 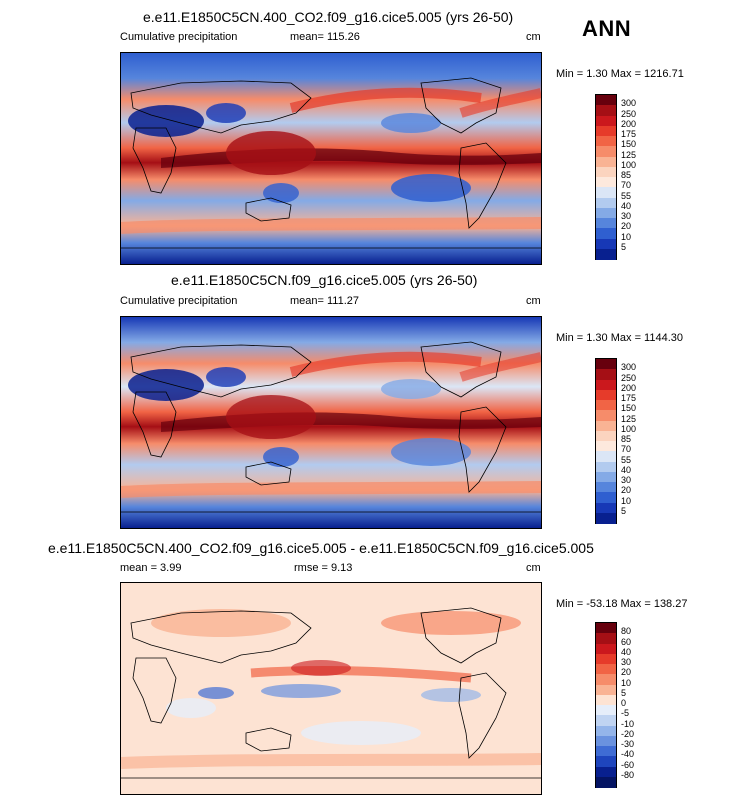 What do you see at coordinates (628, 774) in the screenshot?
I see `colorbar-tick-label: -80` at bounding box center [628, 774].